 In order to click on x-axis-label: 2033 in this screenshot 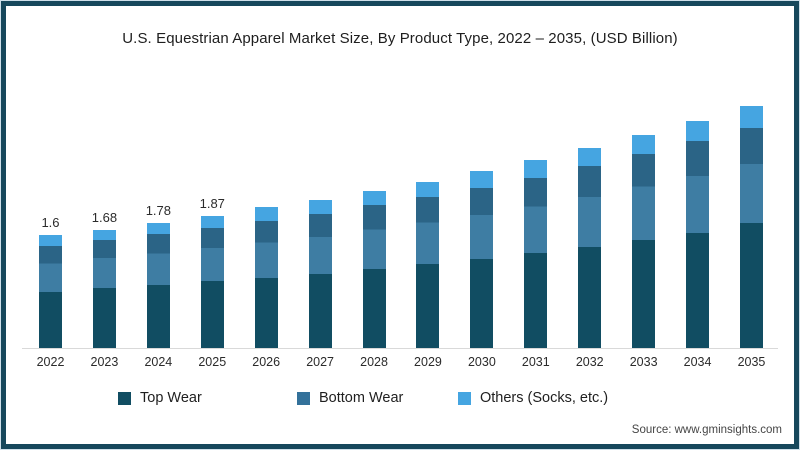, I will do `click(643, 362)`.